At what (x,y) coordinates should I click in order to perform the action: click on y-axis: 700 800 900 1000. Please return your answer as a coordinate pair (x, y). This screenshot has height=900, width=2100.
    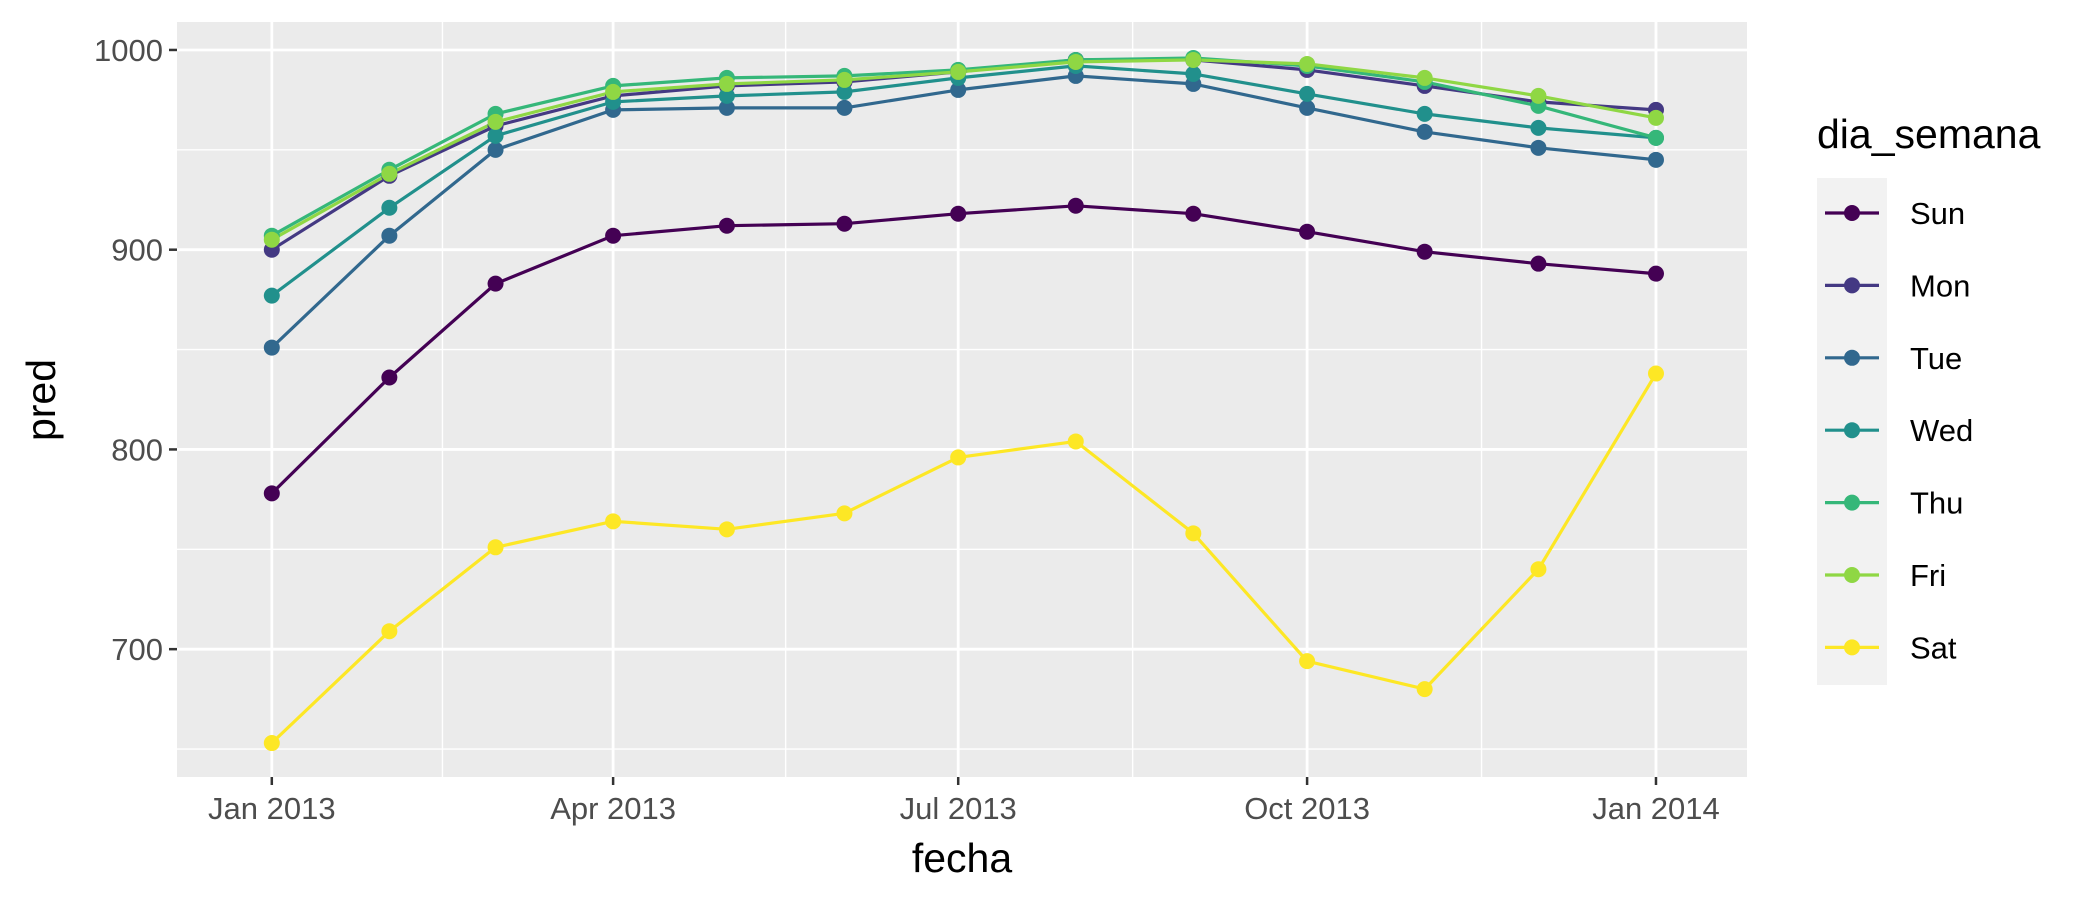
    Looking at the image, I should click on (135, 350).